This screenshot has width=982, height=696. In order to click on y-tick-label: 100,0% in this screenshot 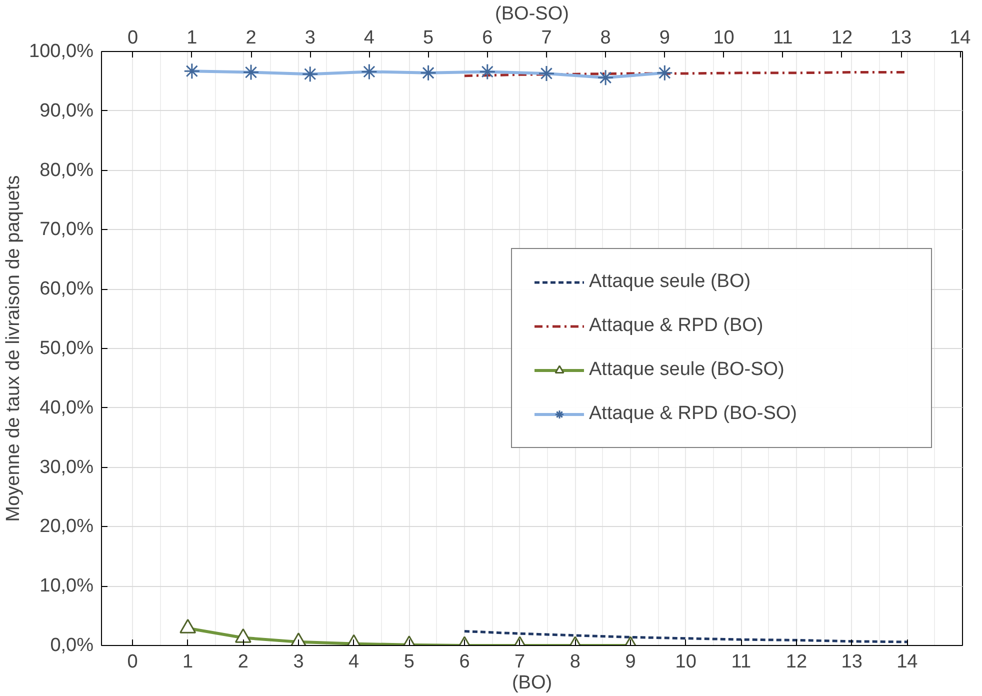, I will do `click(61, 51)`.